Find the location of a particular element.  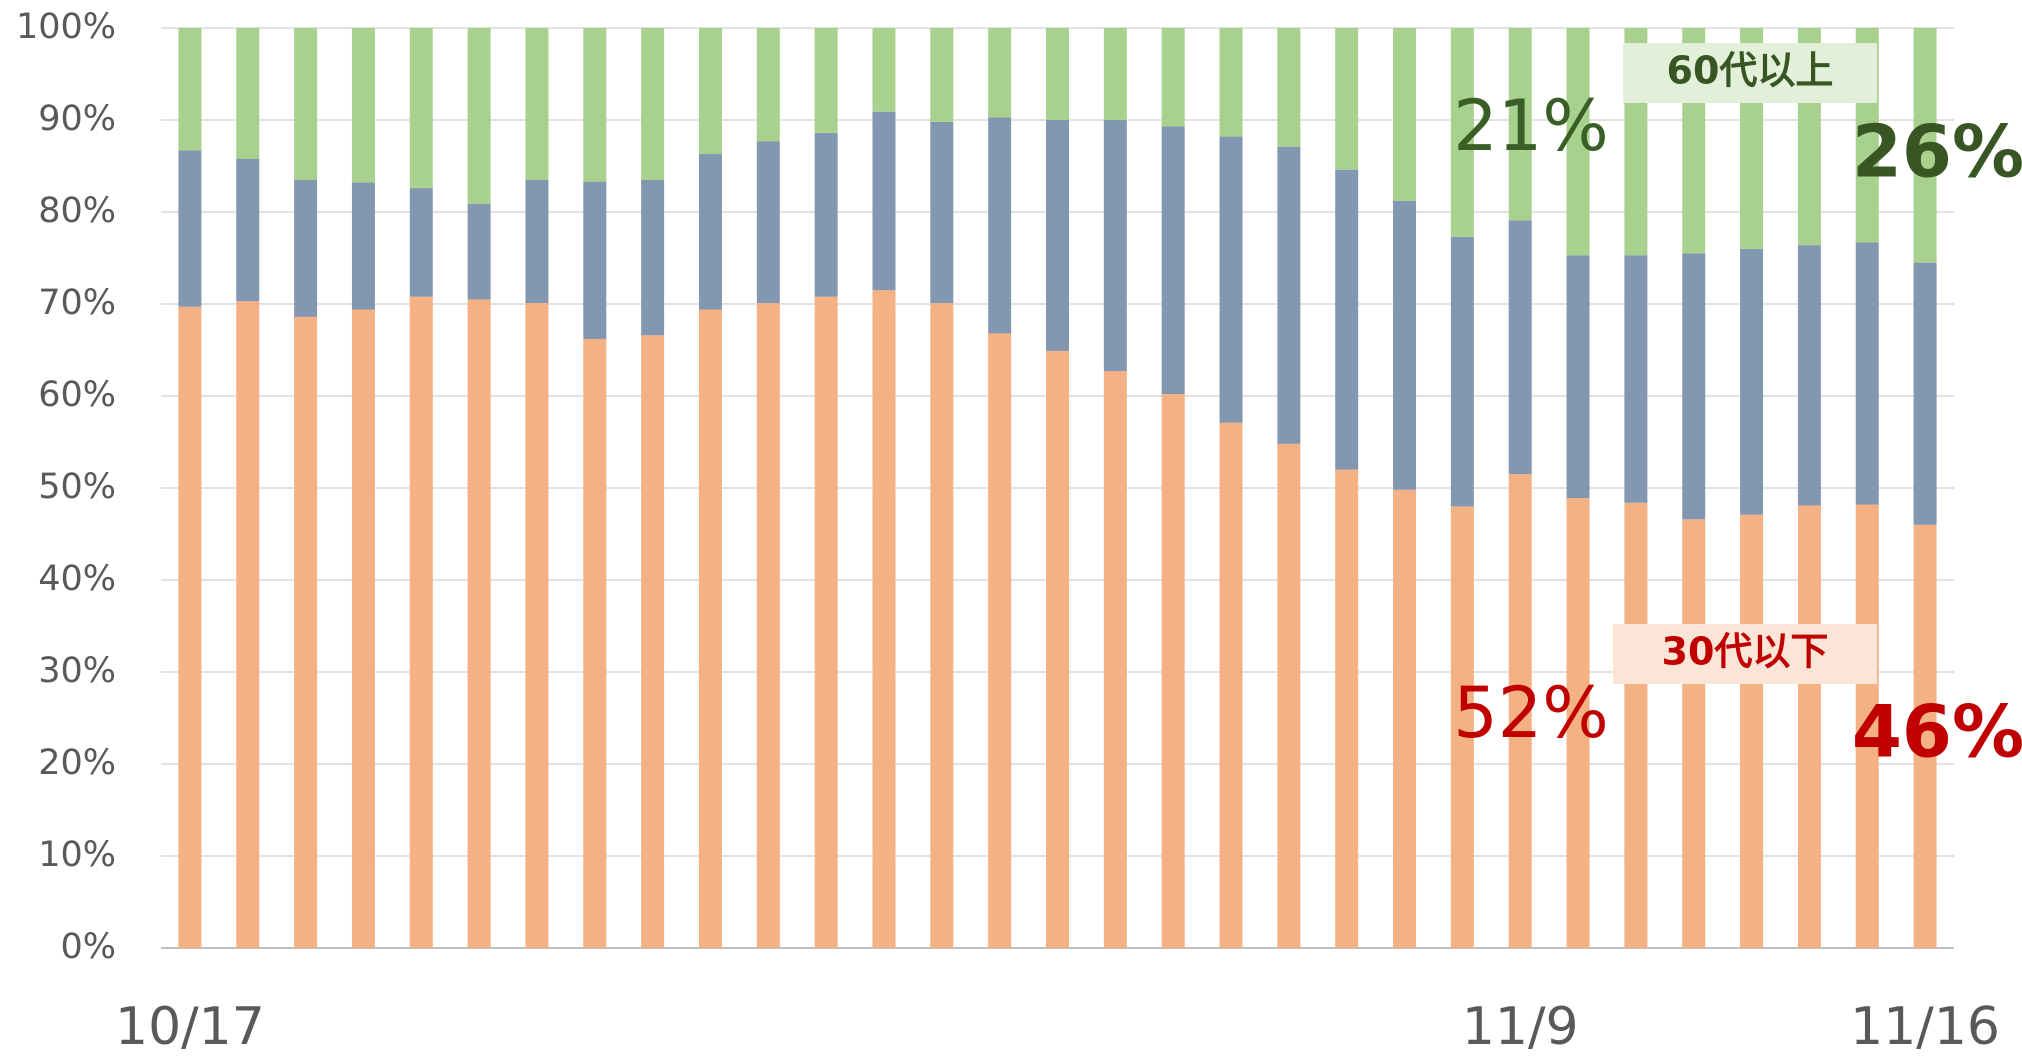

y-tick-label: 20% is located at coordinates (77, 763).